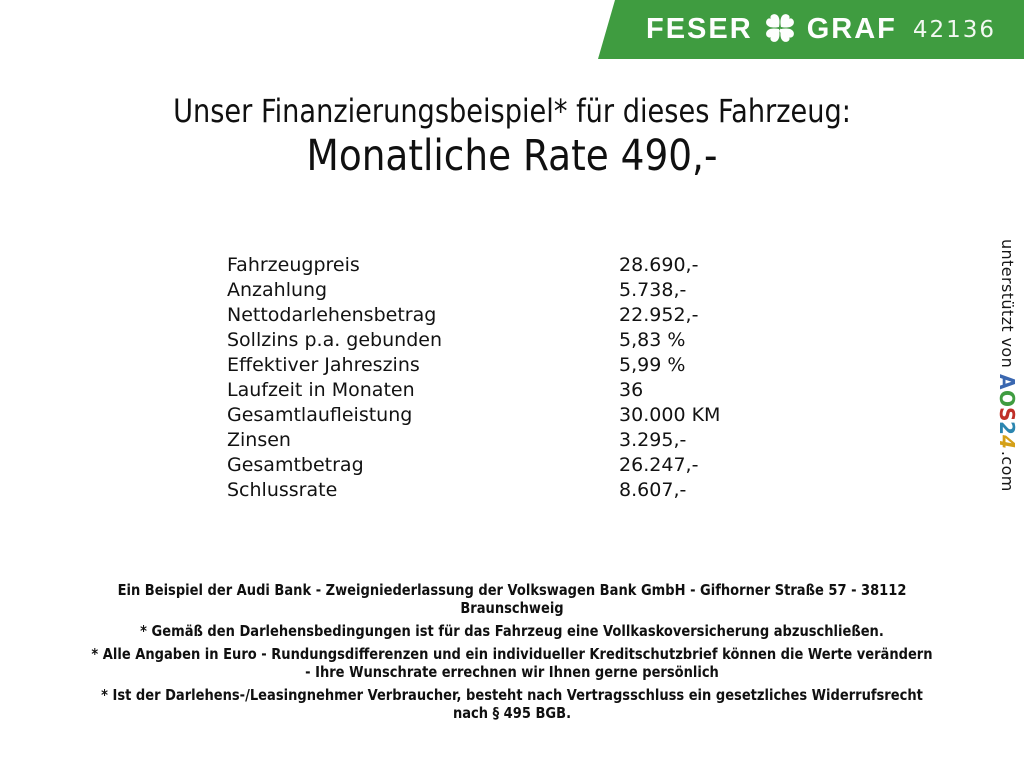 This screenshot has height=768, width=1024. What do you see at coordinates (653, 290) in the screenshot?
I see `finance-value: 5.738,-` at bounding box center [653, 290].